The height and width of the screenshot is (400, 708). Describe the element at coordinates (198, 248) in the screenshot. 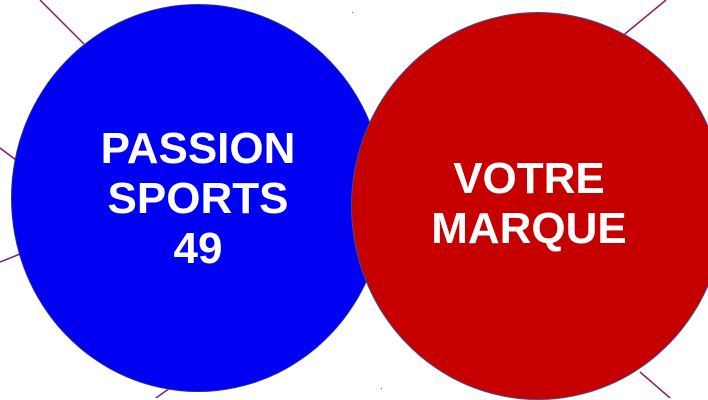

I see `label-line: 49` at that location.